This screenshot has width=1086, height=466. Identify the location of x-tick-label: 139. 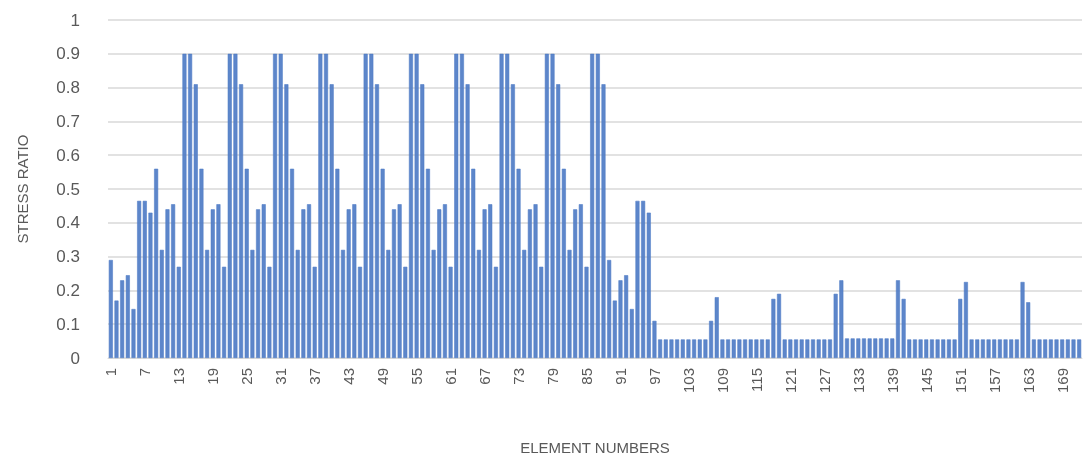
(892, 381).